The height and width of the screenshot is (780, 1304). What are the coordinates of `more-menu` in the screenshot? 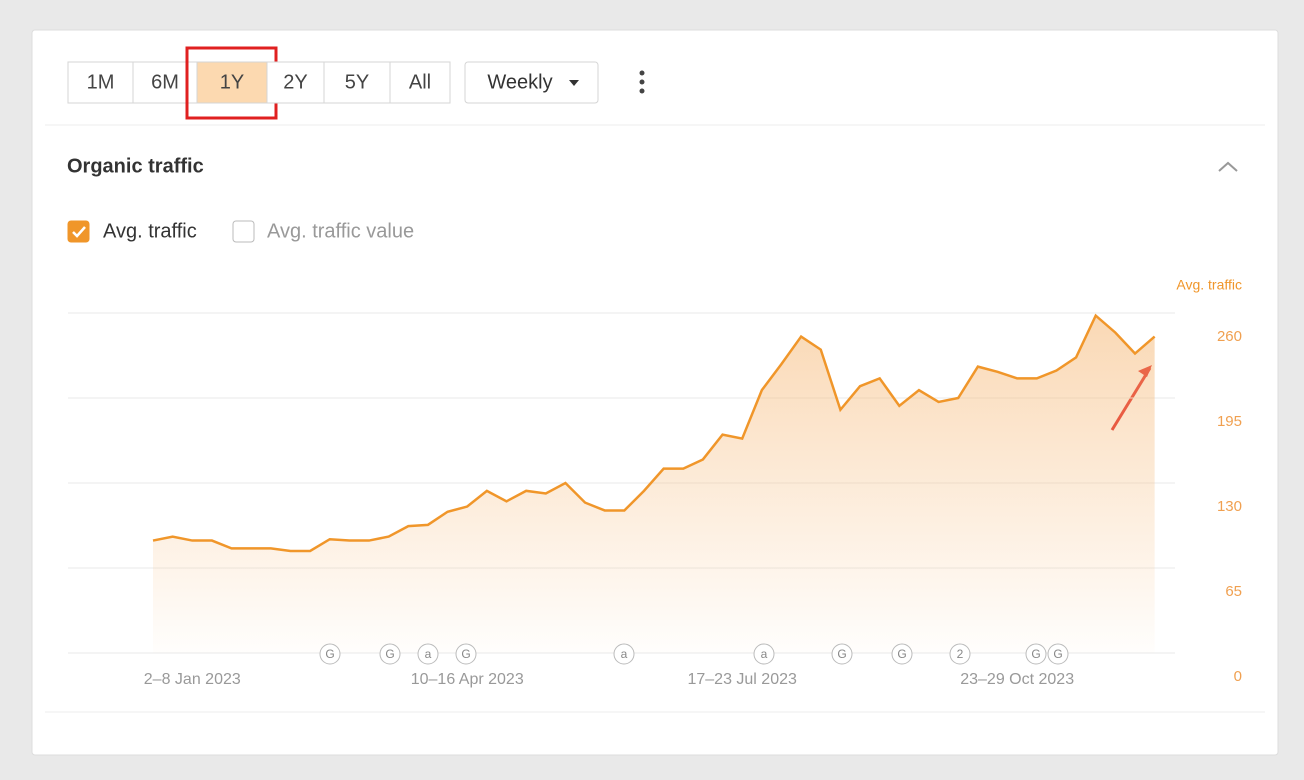 It's located at (642, 82).